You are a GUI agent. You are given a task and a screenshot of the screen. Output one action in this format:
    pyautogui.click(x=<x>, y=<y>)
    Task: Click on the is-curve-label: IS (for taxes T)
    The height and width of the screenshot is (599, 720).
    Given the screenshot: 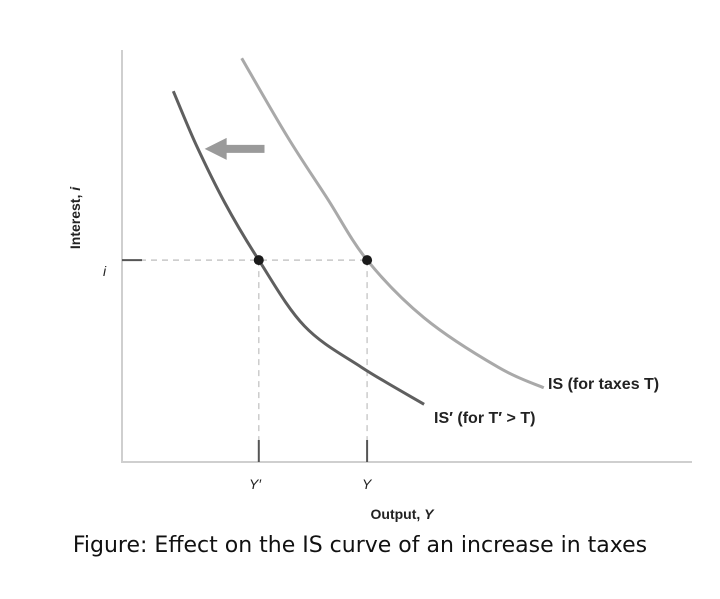 What is the action you would take?
    pyautogui.click(x=603, y=384)
    